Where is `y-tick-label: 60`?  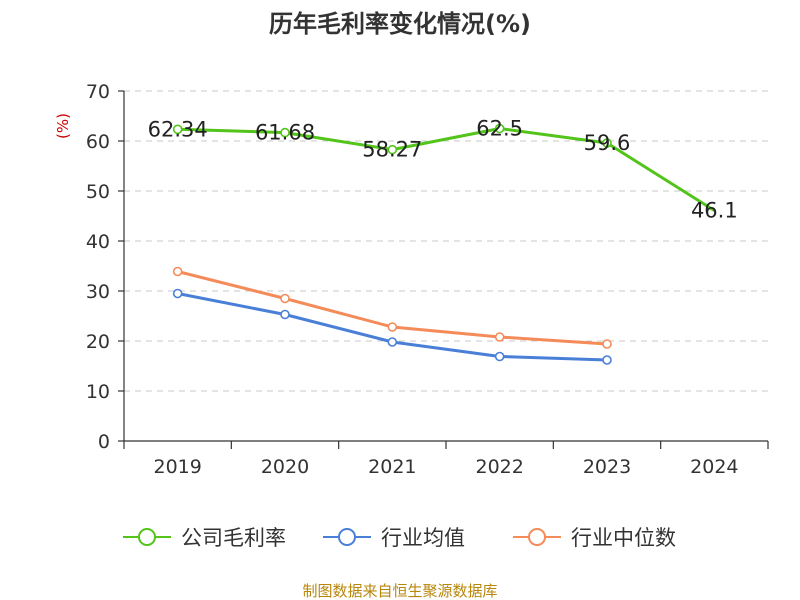 y-tick-label: 60 is located at coordinates (98, 142).